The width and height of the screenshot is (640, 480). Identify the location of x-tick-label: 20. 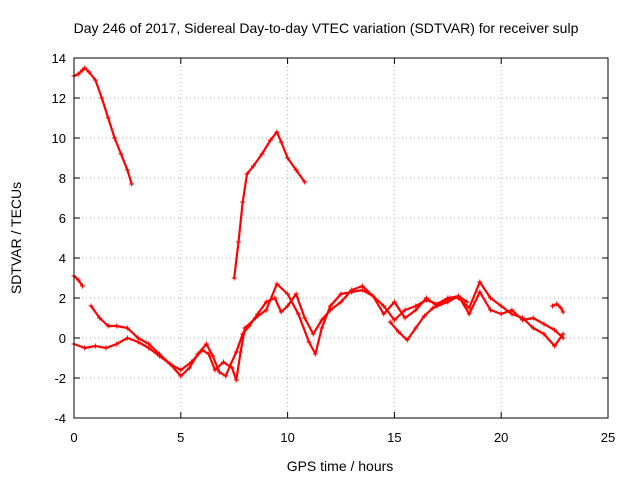
(501, 437).